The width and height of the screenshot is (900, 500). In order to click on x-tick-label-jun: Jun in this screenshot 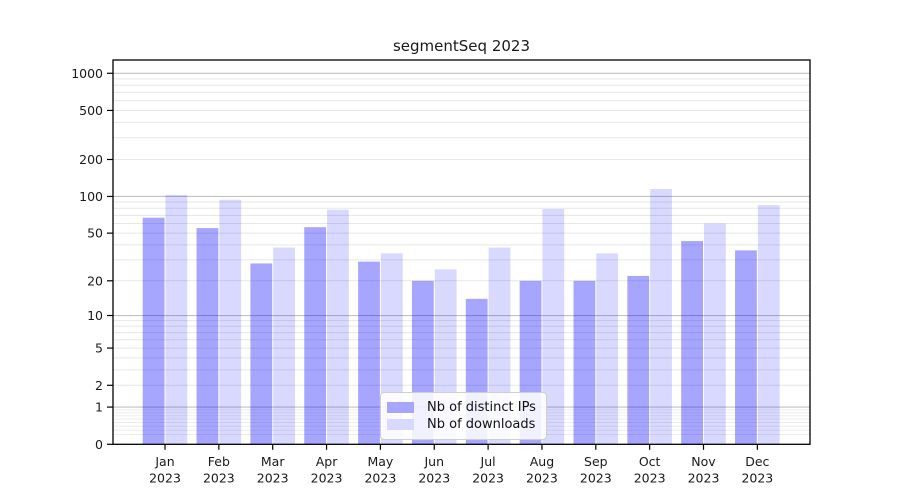, I will do `click(433, 461)`.